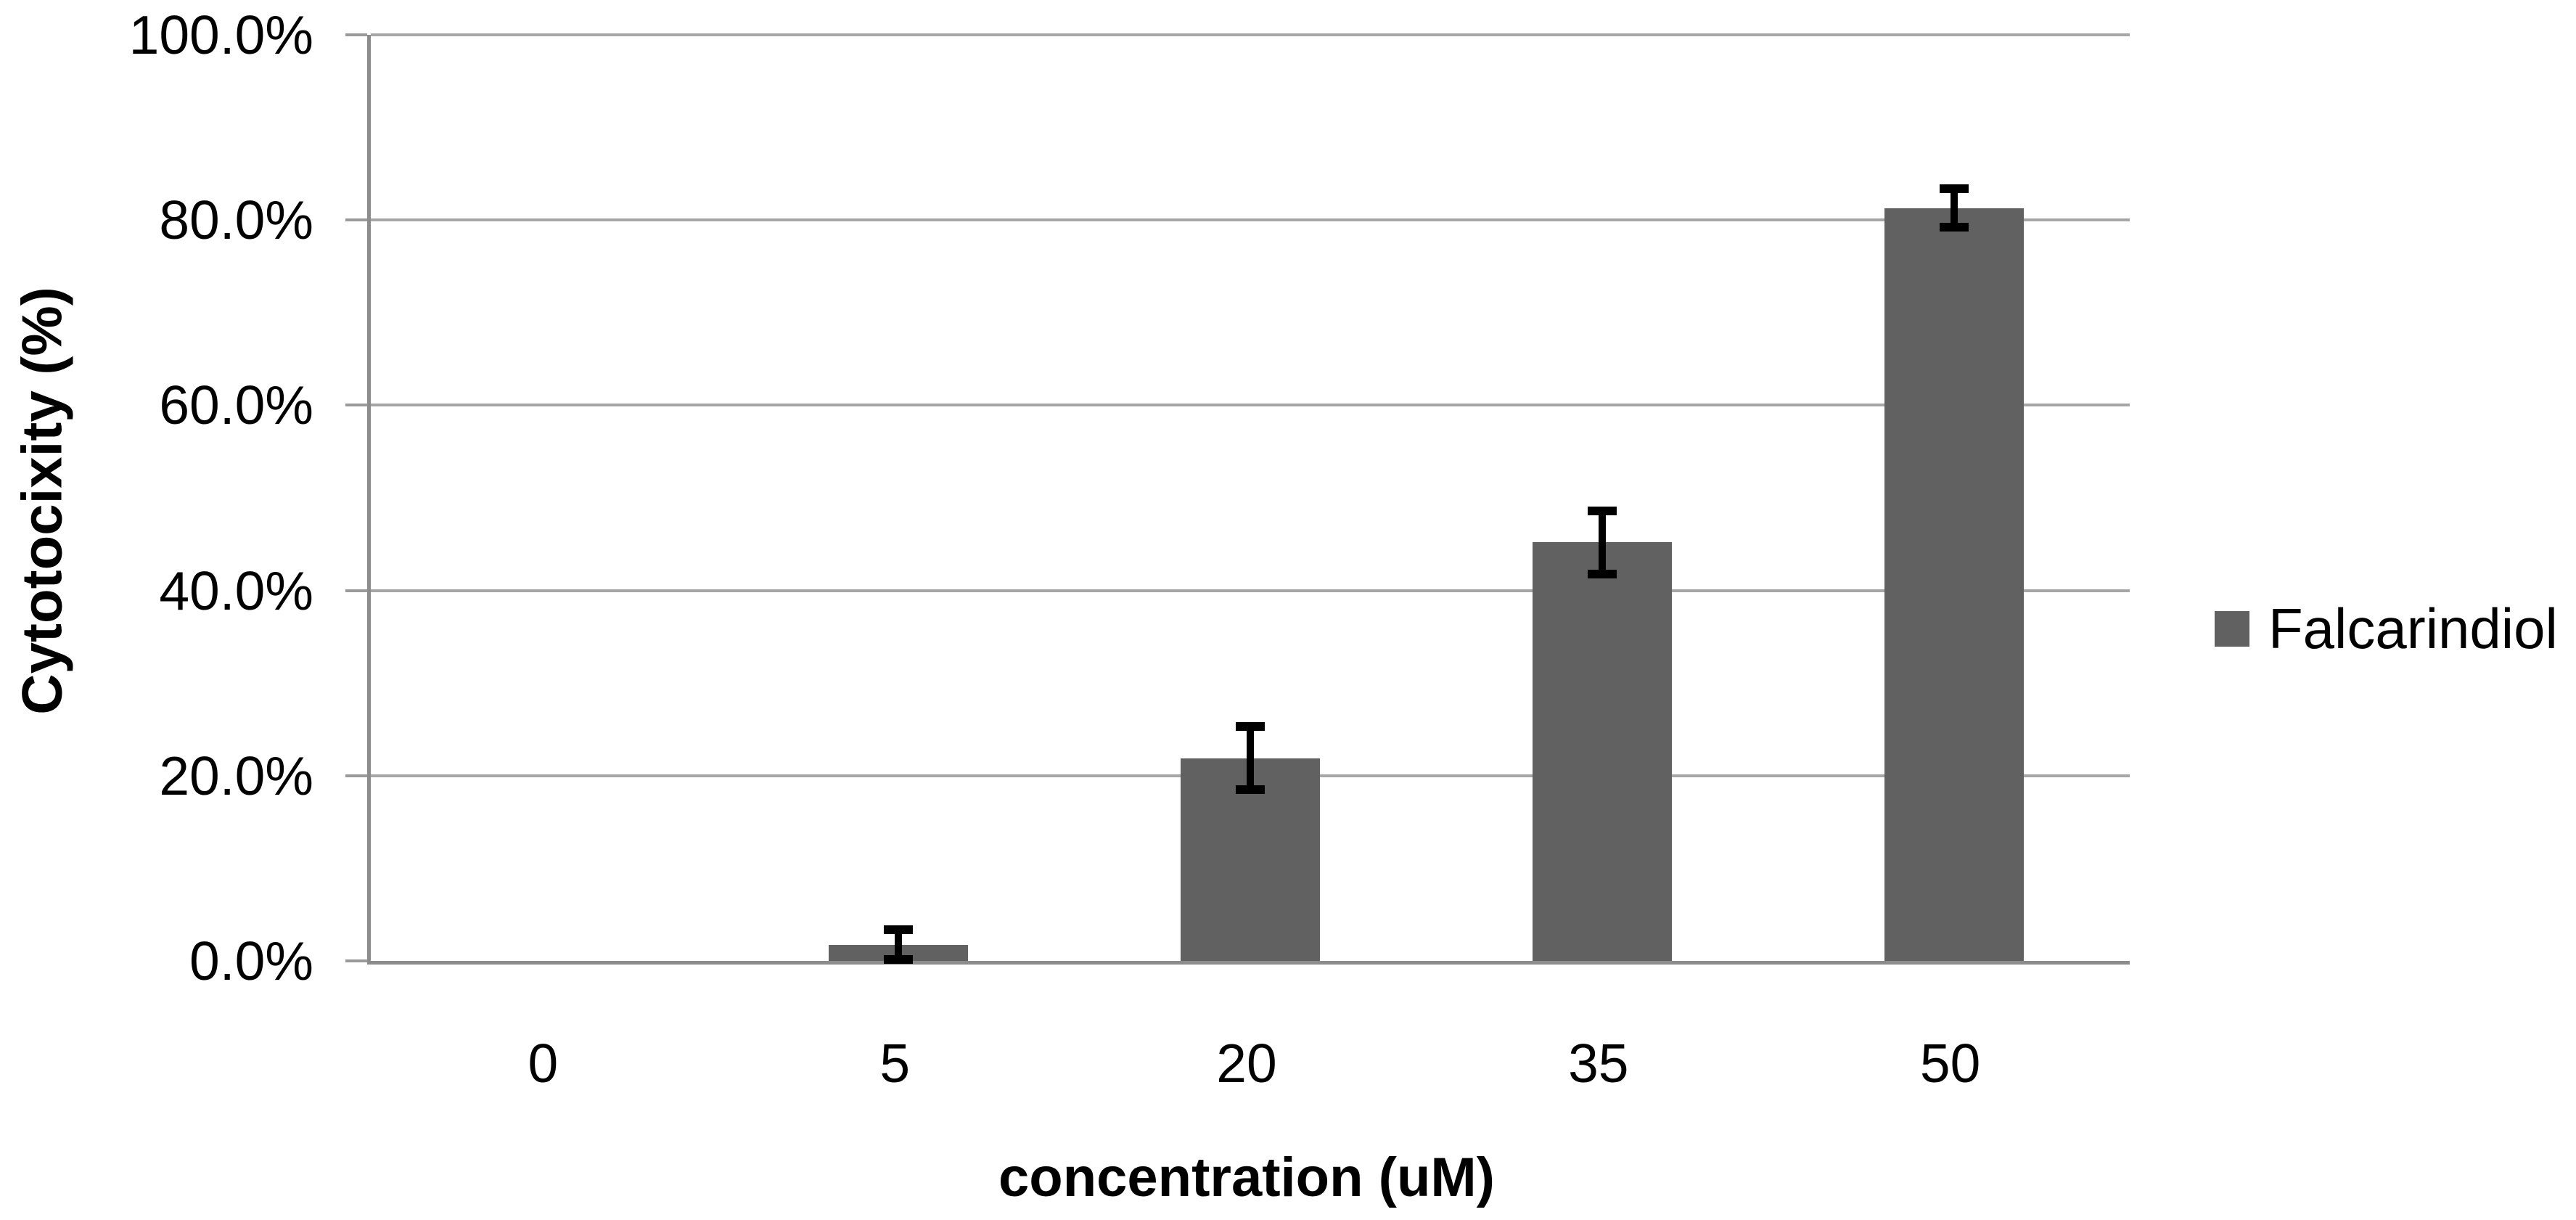  I want to click on error-bar-cap-top-20uM, so click(1250, 727).